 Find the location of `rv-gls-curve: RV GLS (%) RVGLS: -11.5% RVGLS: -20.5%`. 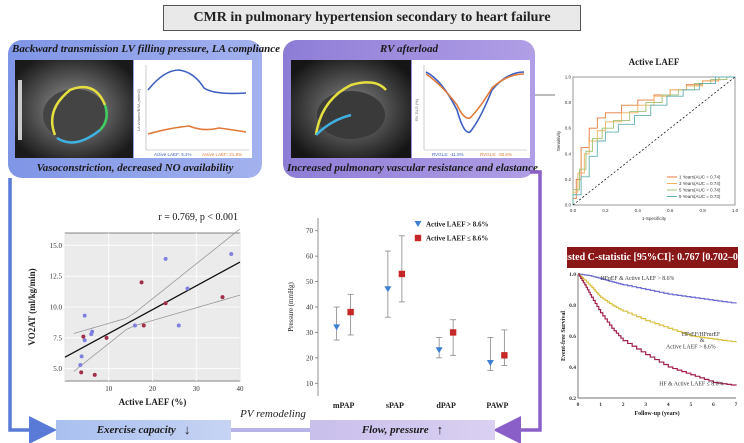

rv-gls-curve: RV GLS (%) RVGLS: -11.5% RVGLS: -20.5% is located at coordinates (471, 109).